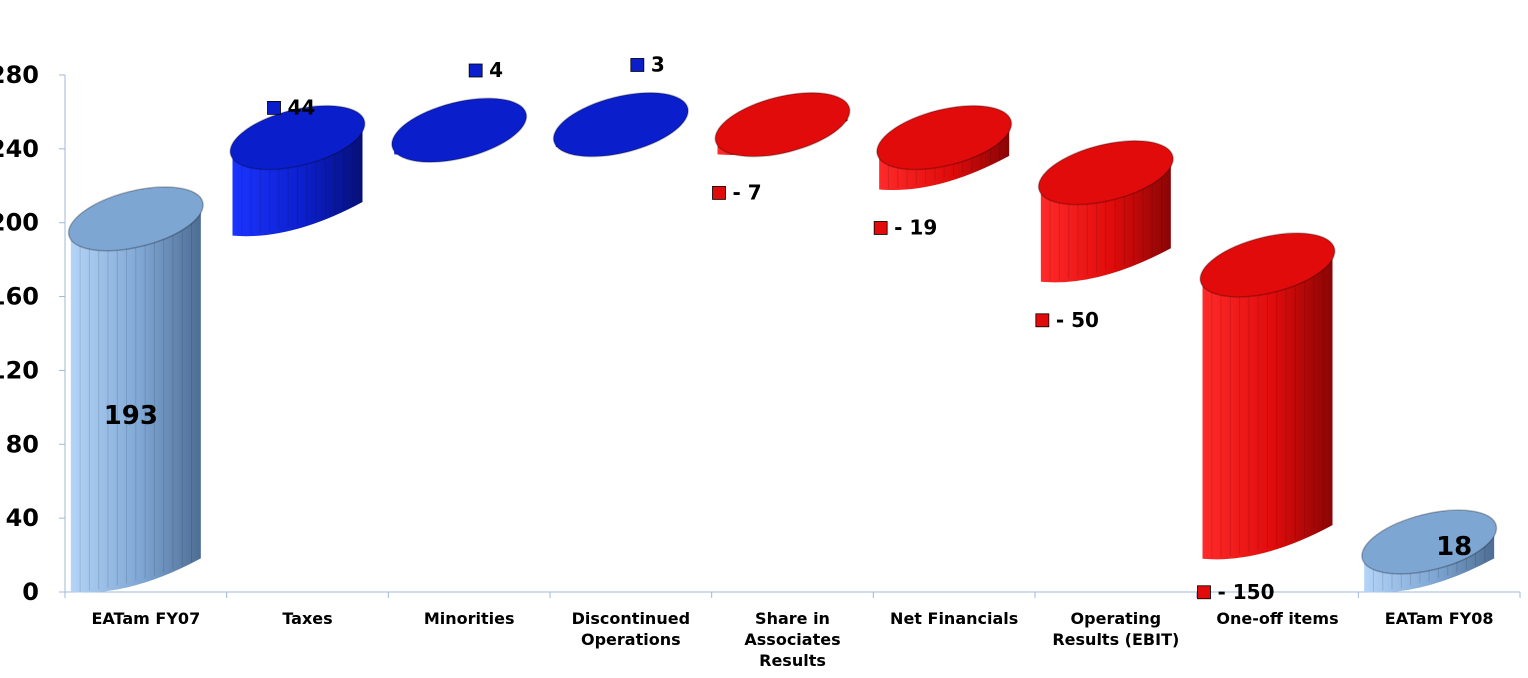  What do you see at coordinates (915, 227) in the screenshot?
I see `data-label: - 19` at bounding box center [915, 227].